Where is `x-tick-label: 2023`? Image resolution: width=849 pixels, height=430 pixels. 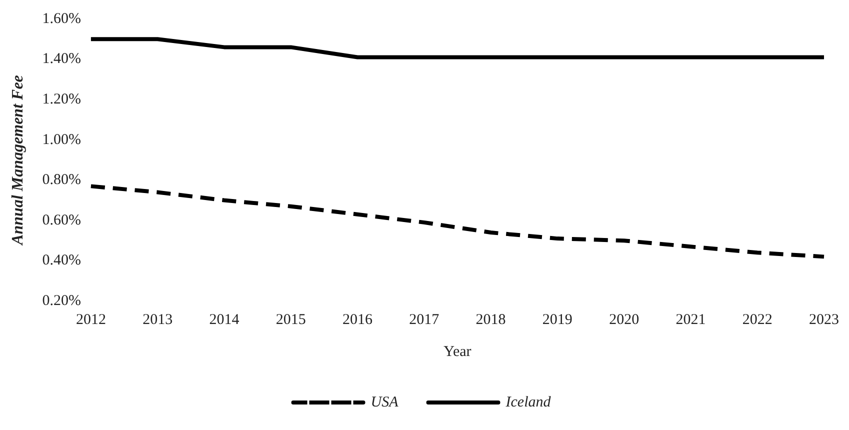 x-tick-label: 2023 is located at coordinates (824, 320).